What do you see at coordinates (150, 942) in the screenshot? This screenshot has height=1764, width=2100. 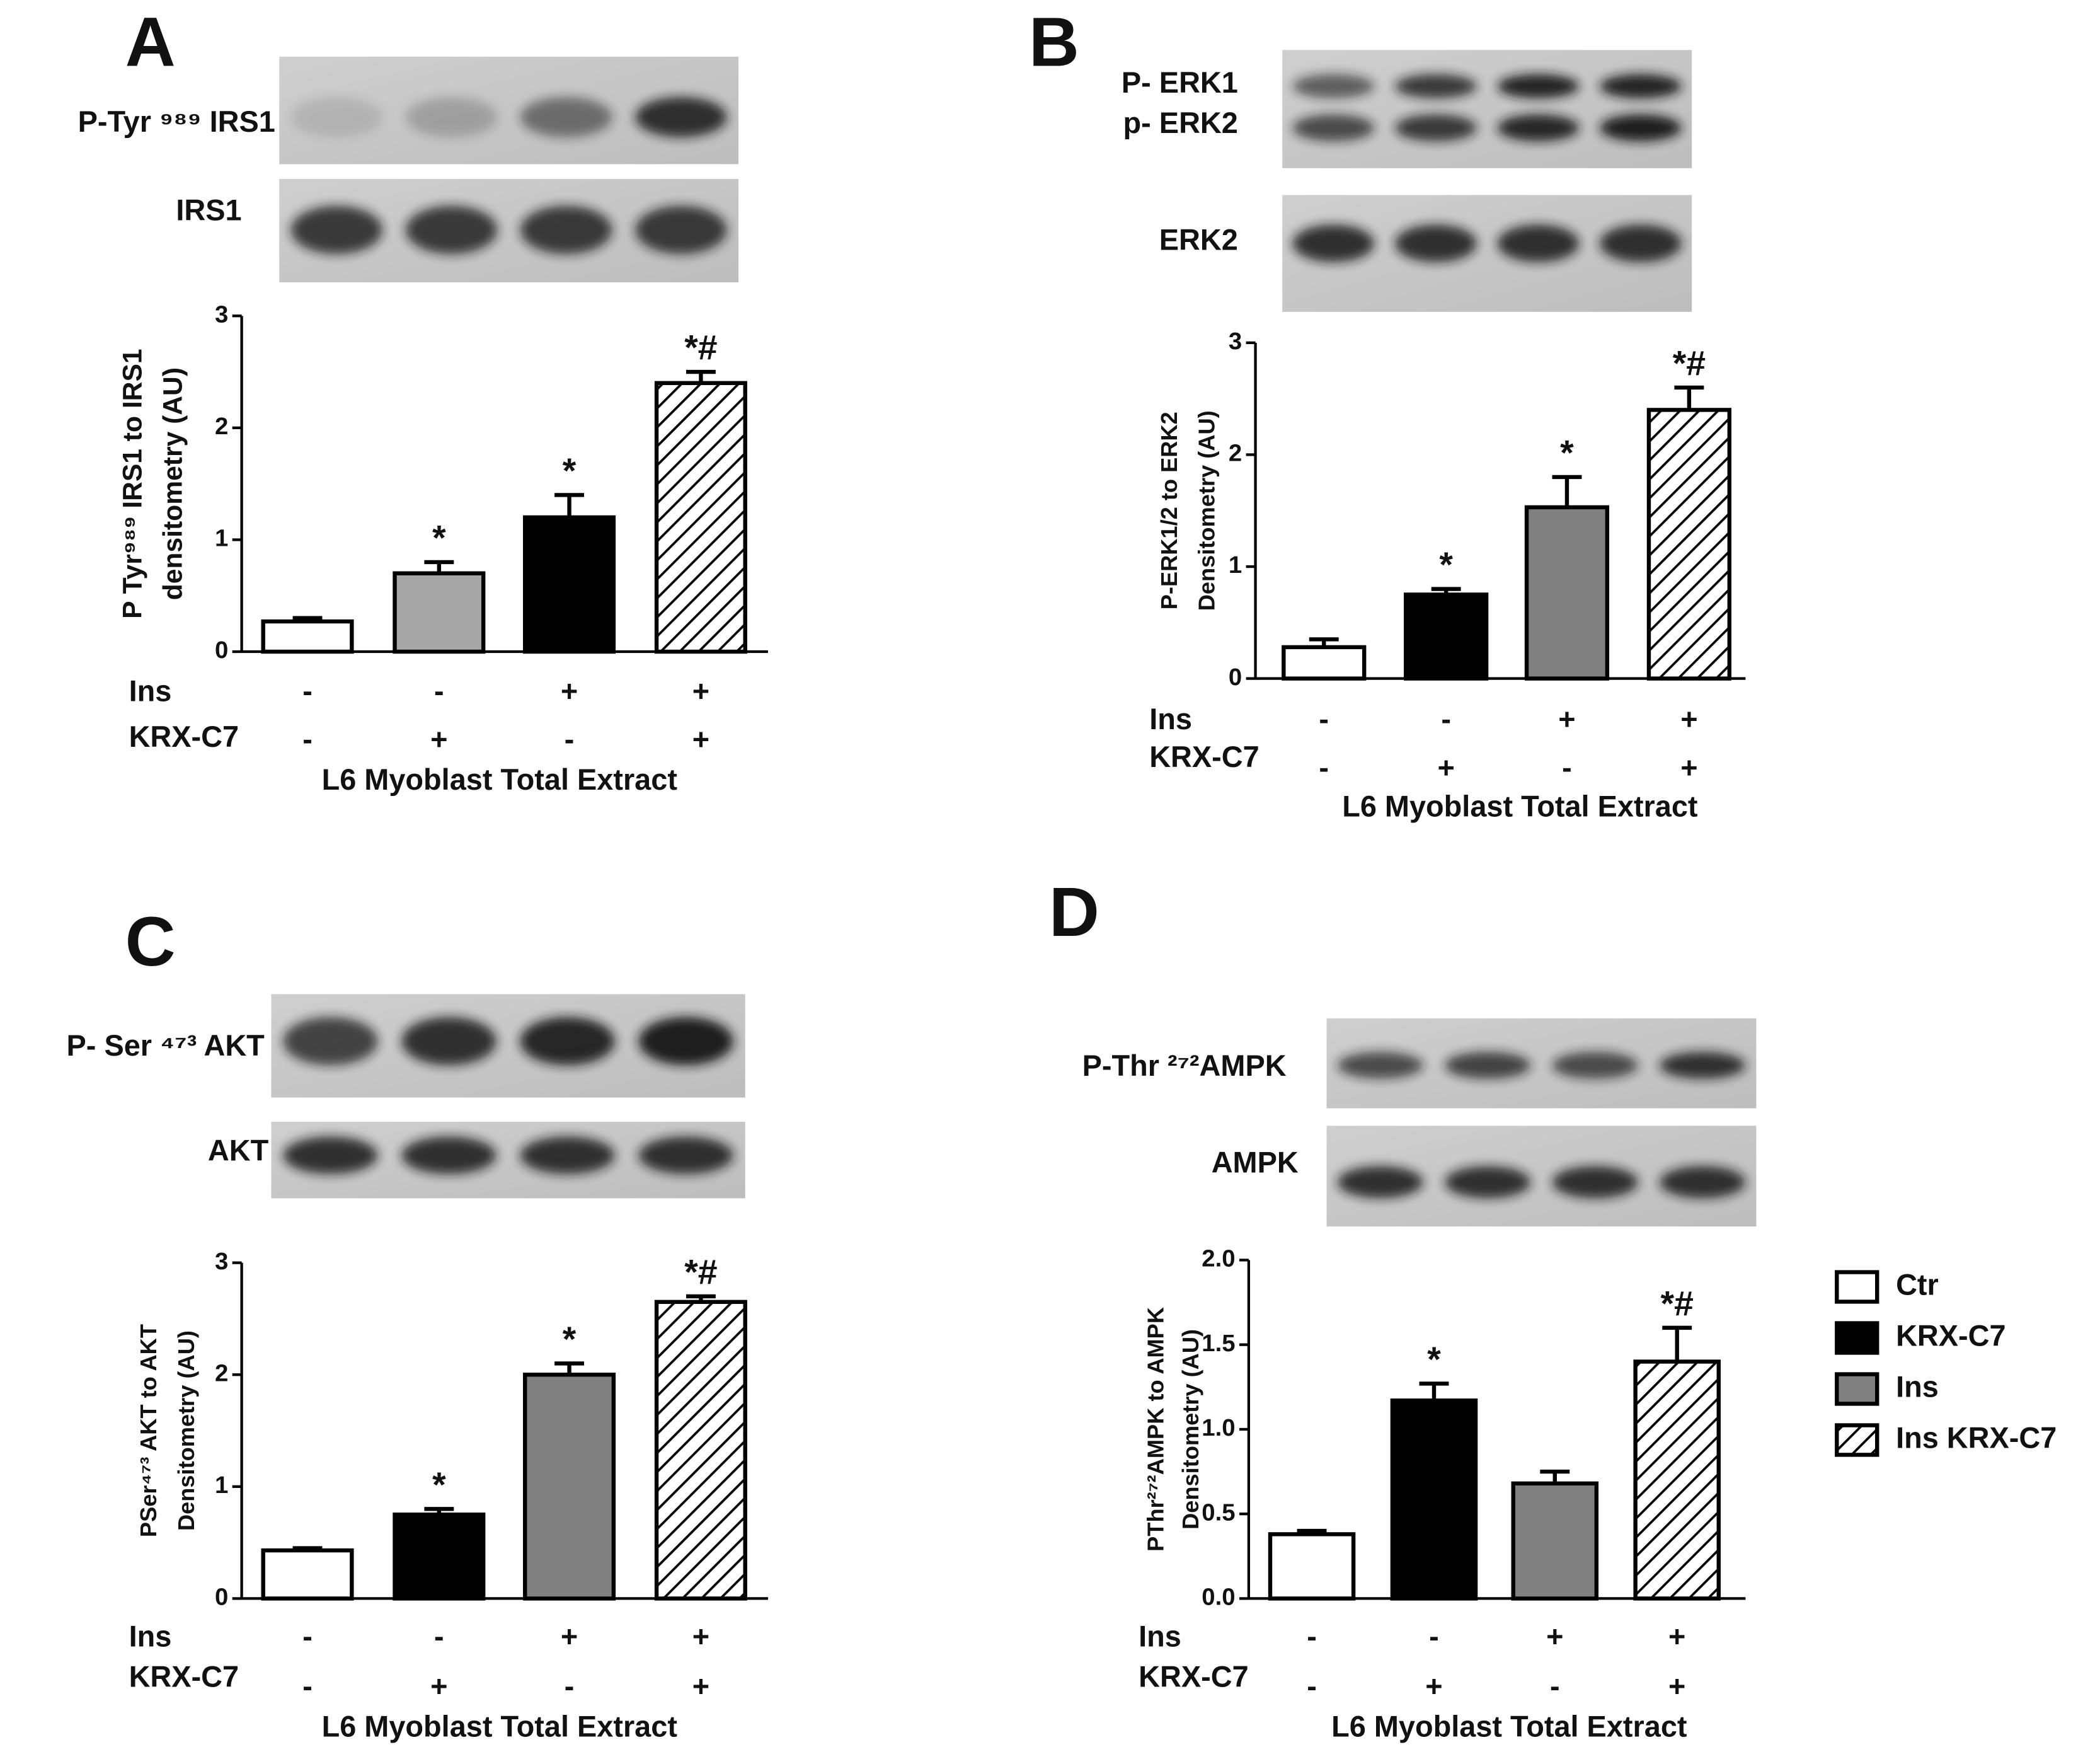 I see `panel-label: C` at bounding box center [150, 942].